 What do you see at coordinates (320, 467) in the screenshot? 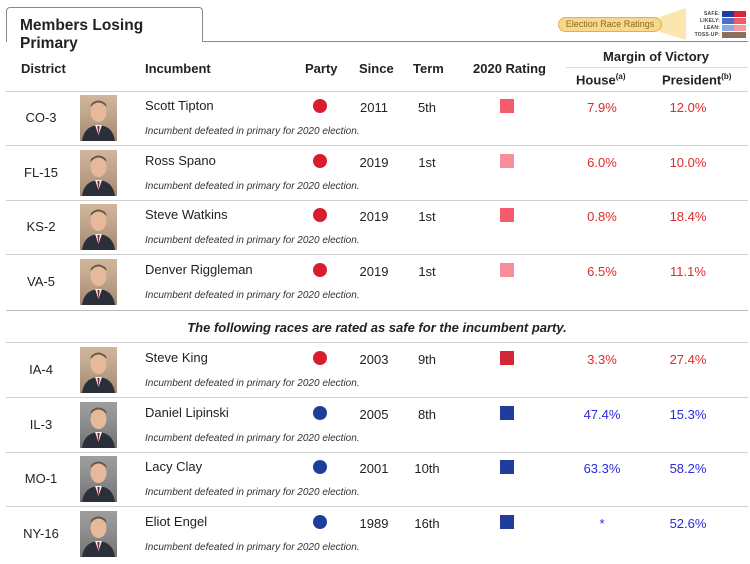
I see `democratic-party-icon` at bounding box center [320, 467].